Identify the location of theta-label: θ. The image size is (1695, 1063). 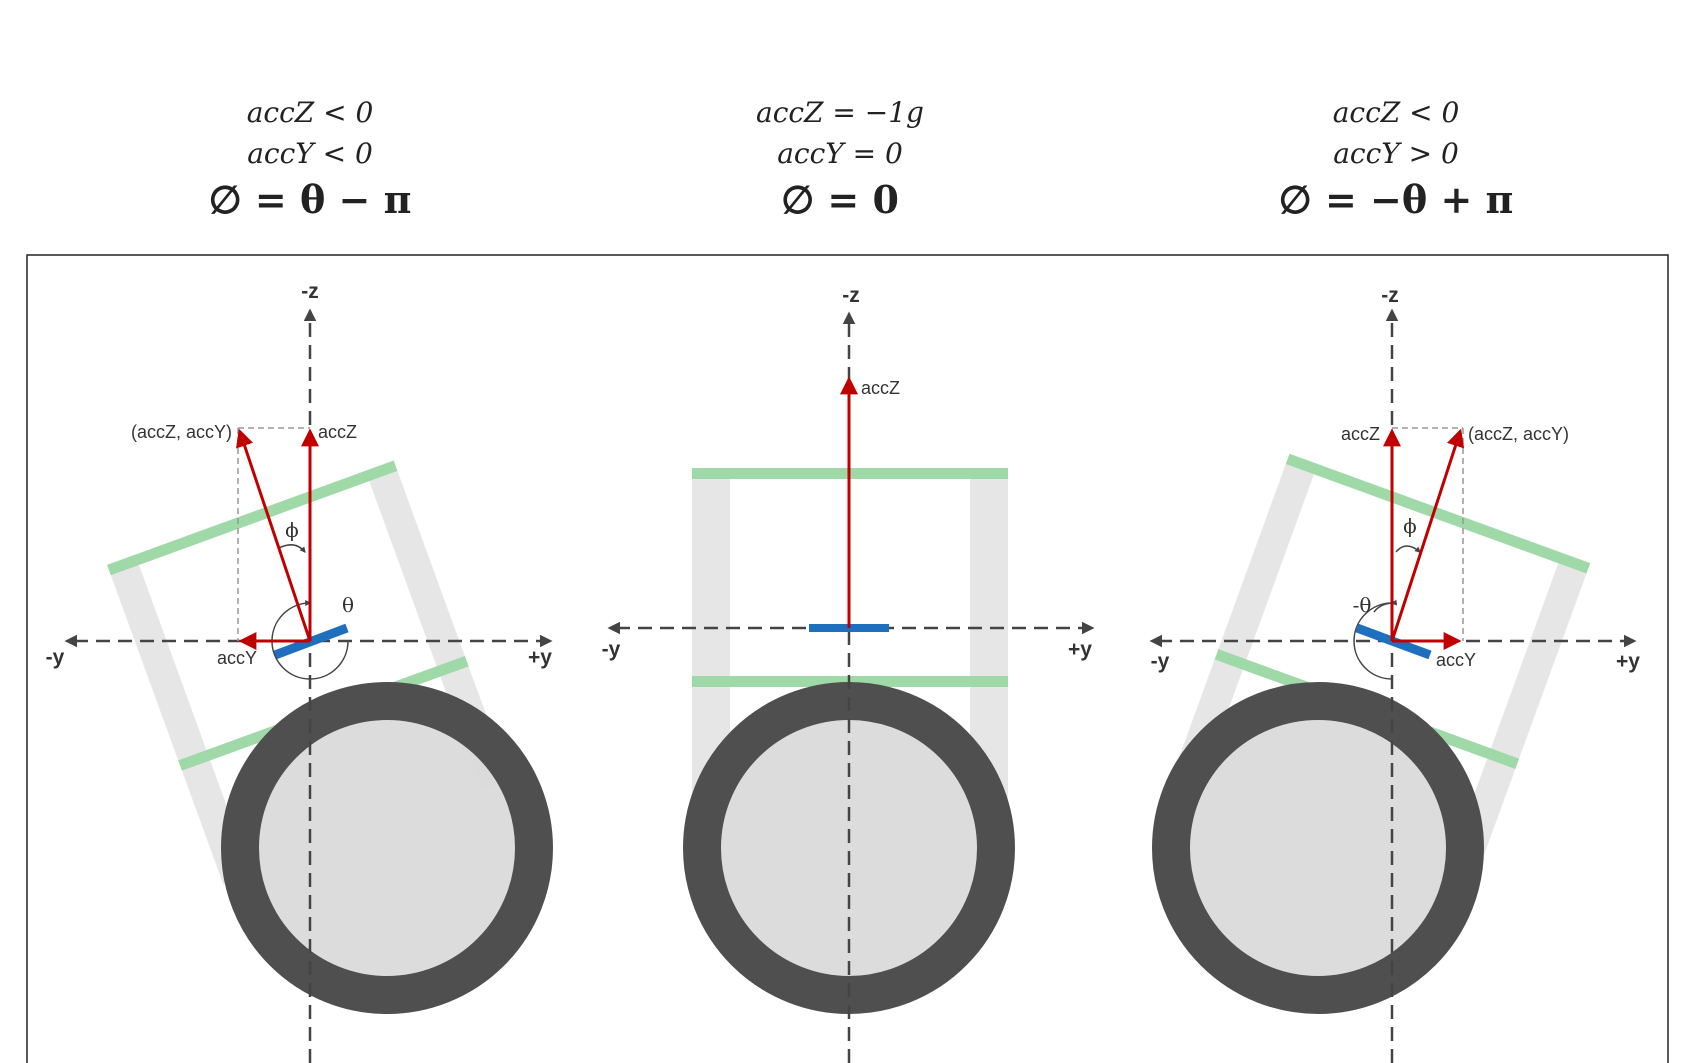
(348, 605).